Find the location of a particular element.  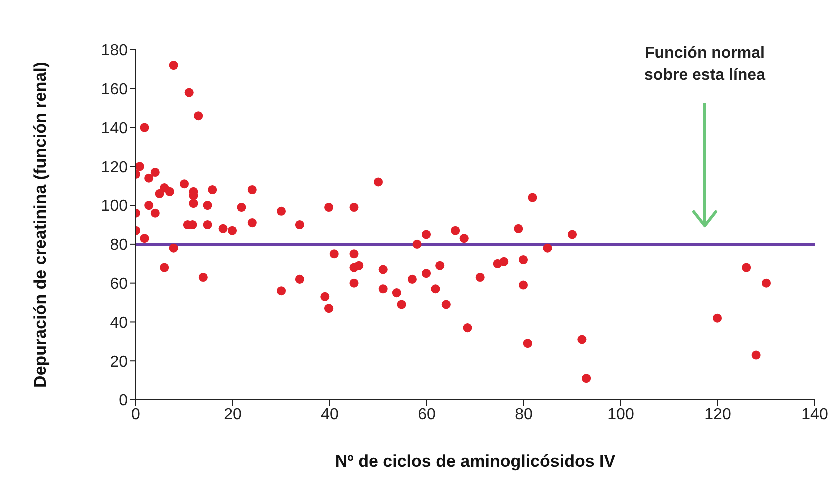

x-tick-label: 0 is located at coordinates (136, 415).